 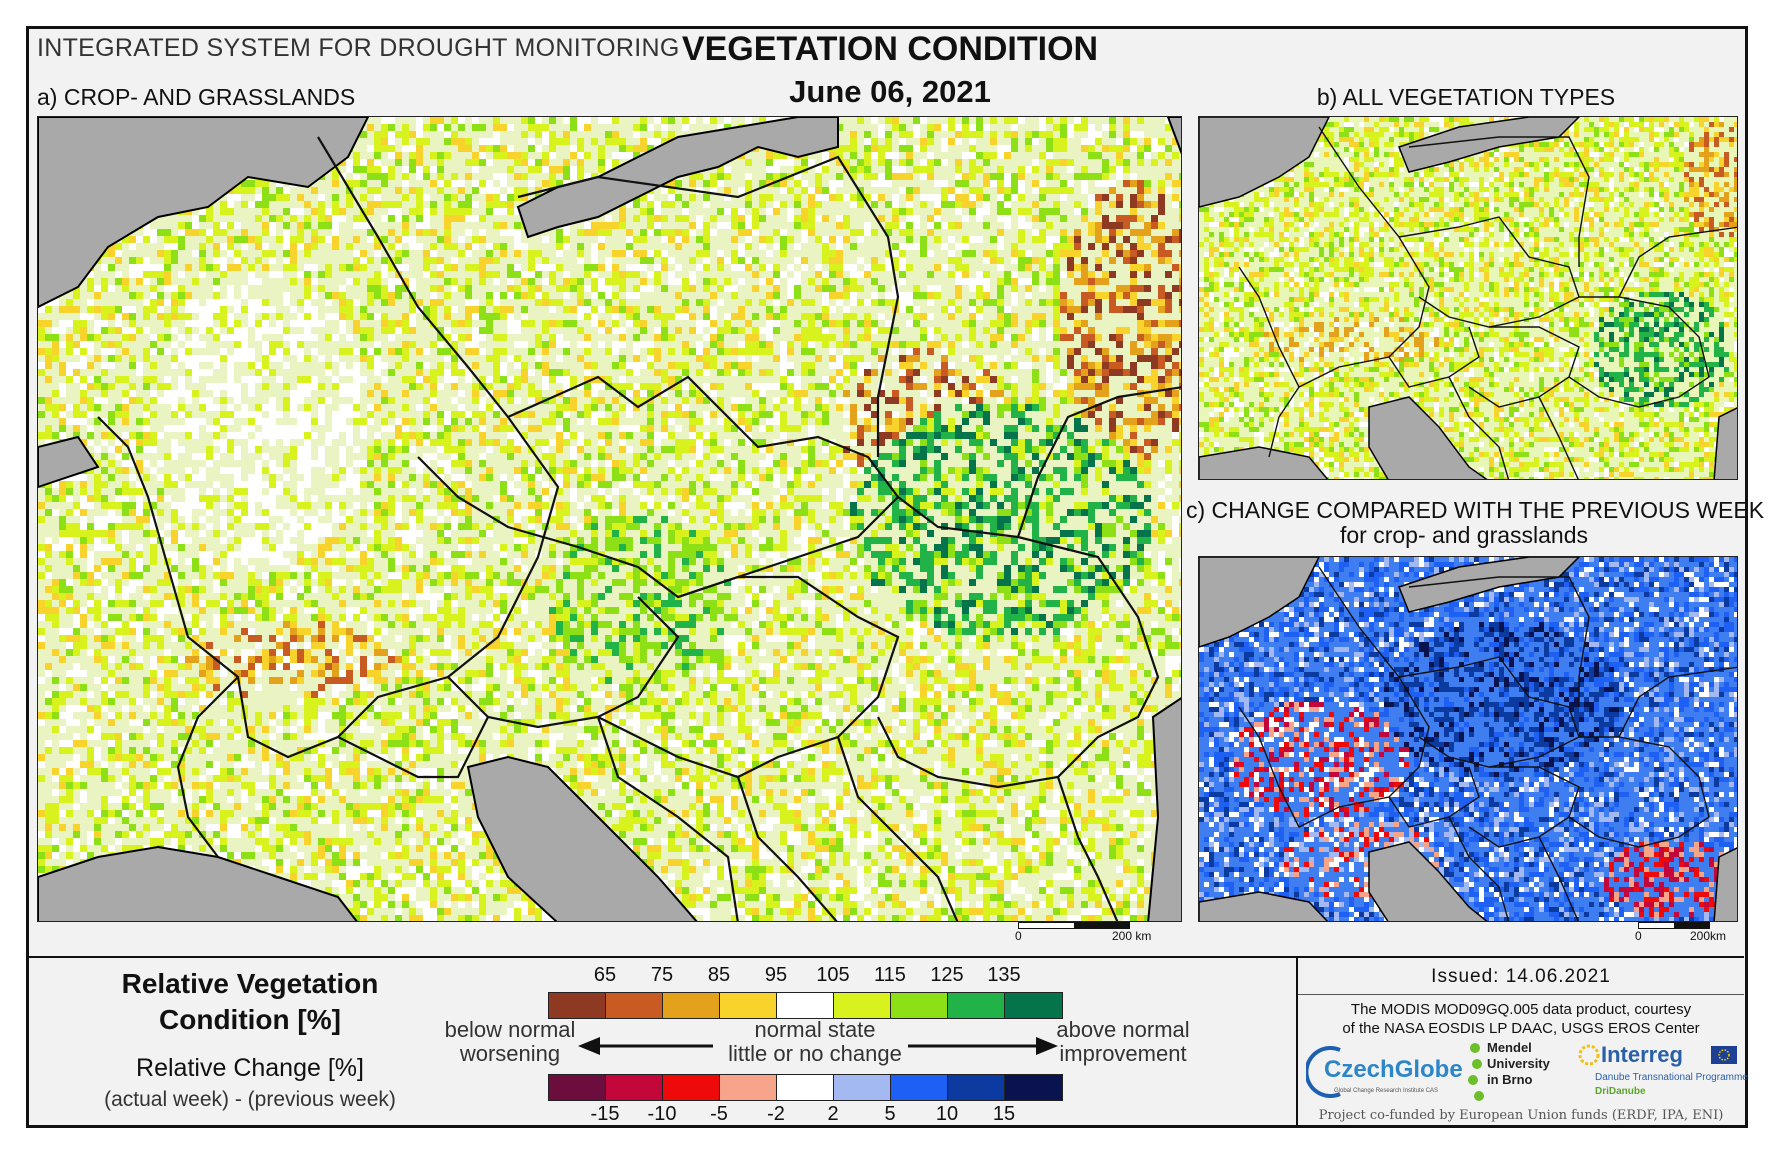 I want to click on map-date: June 06, 2021, so click(x=890, y=91).